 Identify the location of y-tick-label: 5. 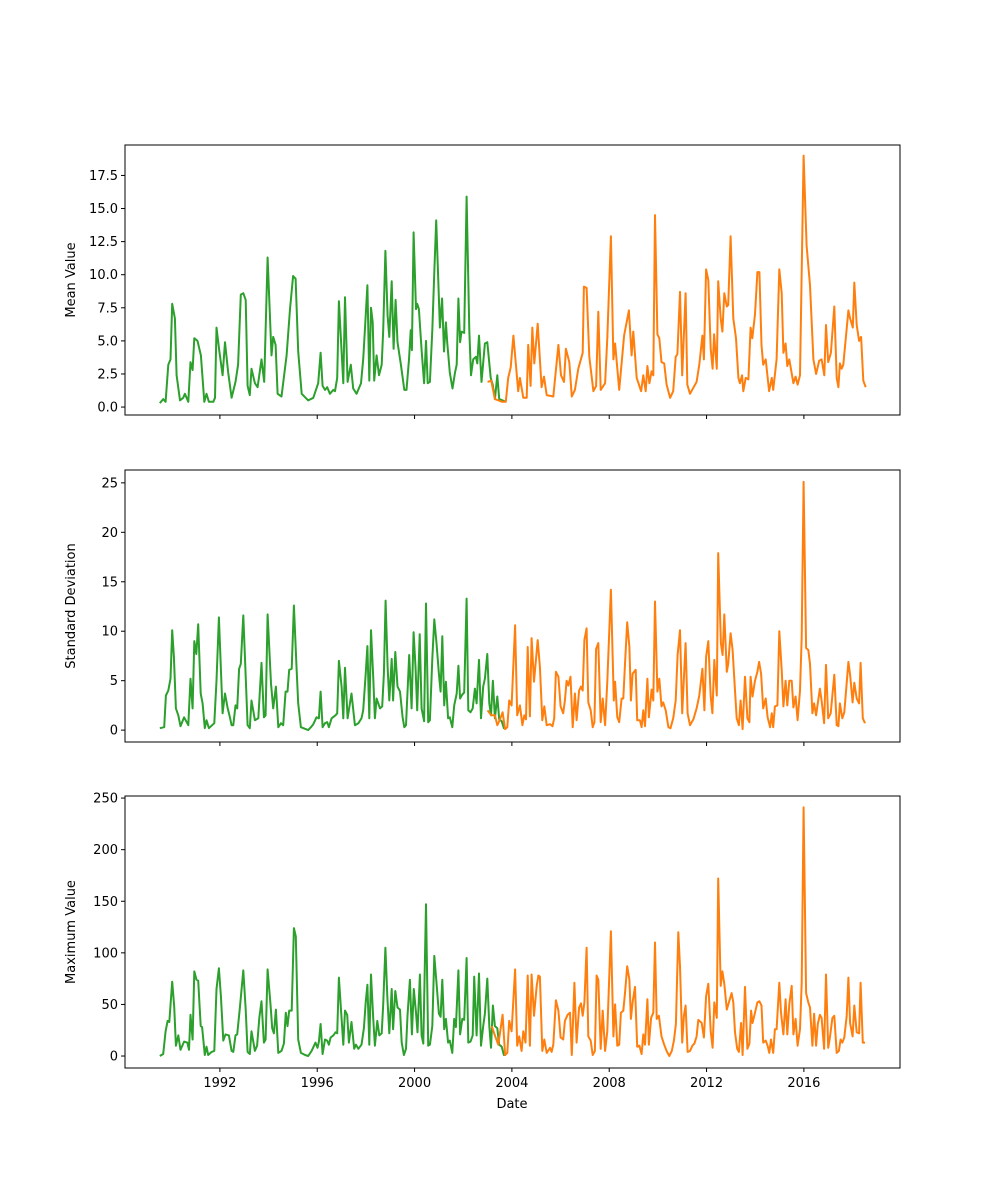
(114, 681).